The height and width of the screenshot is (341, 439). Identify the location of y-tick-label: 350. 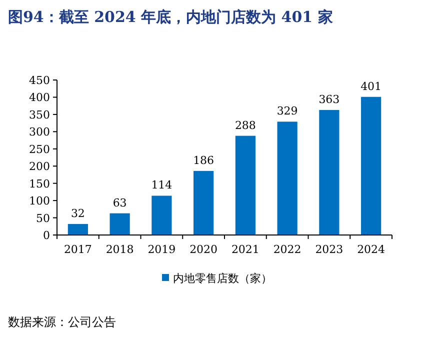
(39, 115).